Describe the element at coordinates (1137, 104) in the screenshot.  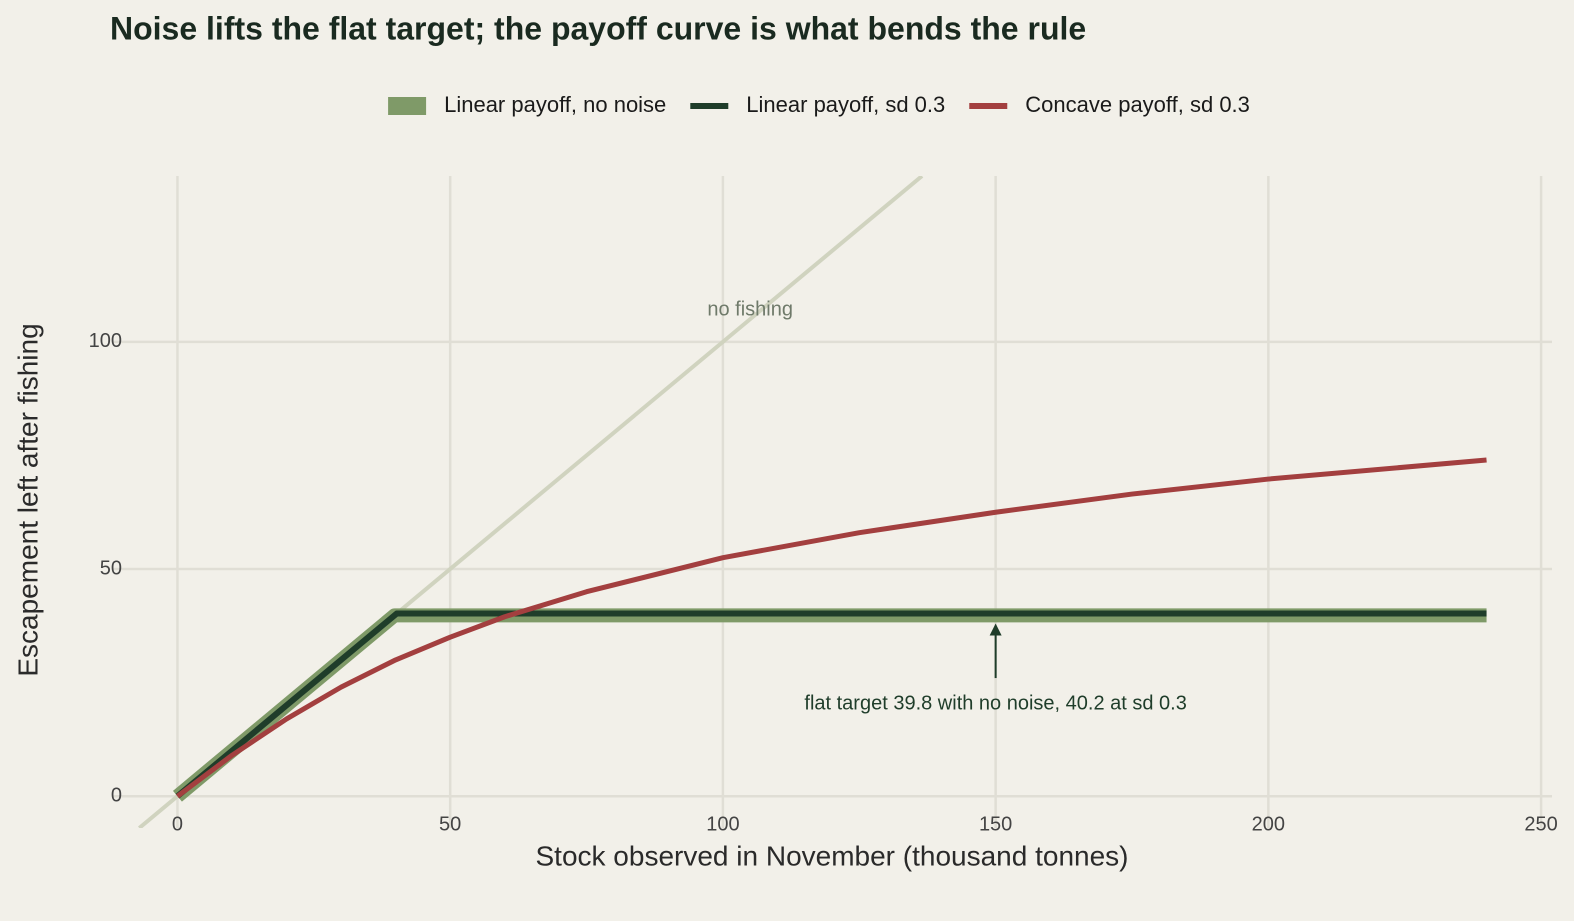
I see `legend-label: Concave payoff, sd 0.3` at that location.